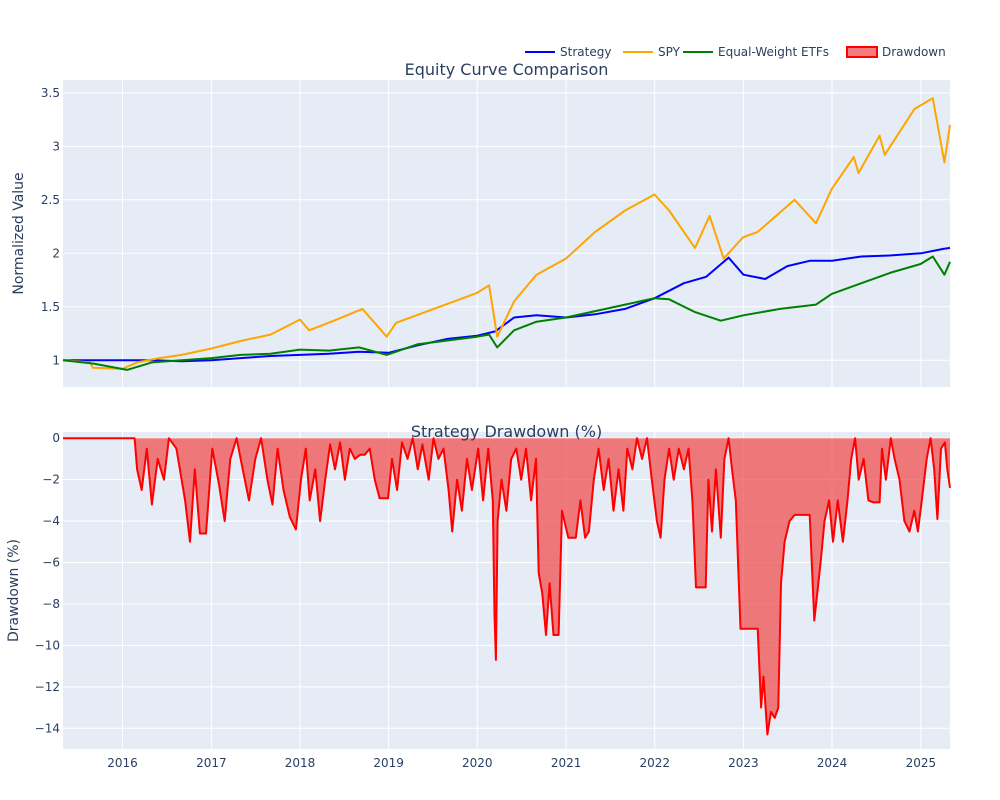 Image resolution: width=1000 pixels, height=800 pixels. What do you see at coordinates (669, 52) in the screenshot?
I see `legend-label: SPY` at bounding box center [669, 52].